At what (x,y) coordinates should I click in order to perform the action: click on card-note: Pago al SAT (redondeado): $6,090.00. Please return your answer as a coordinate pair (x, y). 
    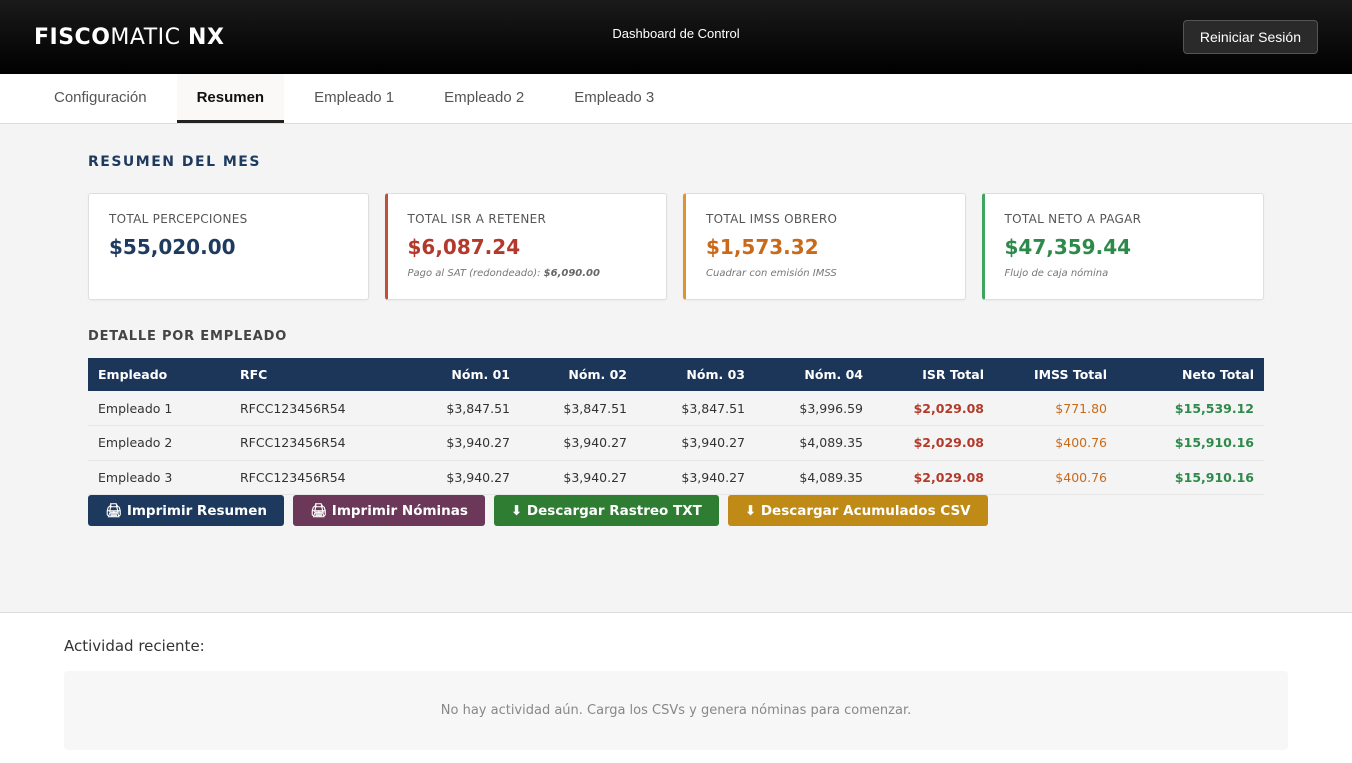
    Looking at the image, I should click on (503, 273).